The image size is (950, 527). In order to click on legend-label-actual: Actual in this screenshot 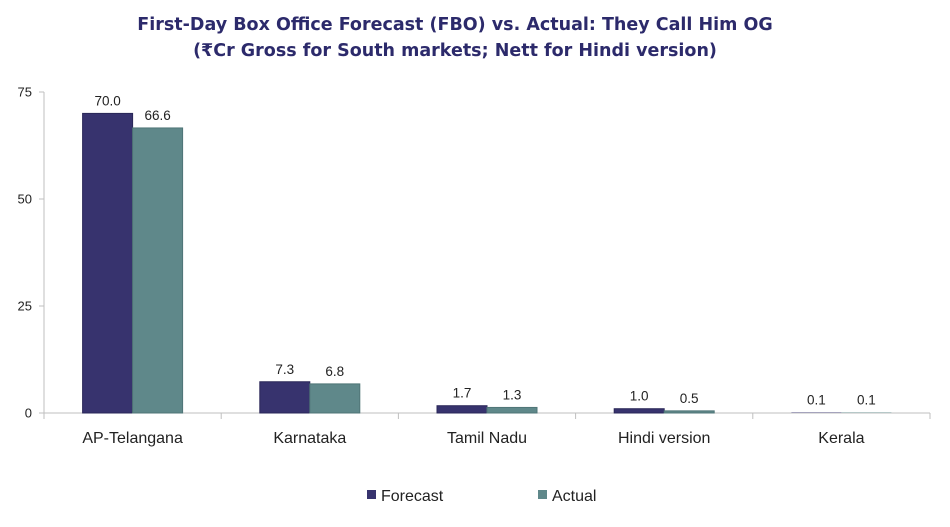, I will do `click(574, 496)`.